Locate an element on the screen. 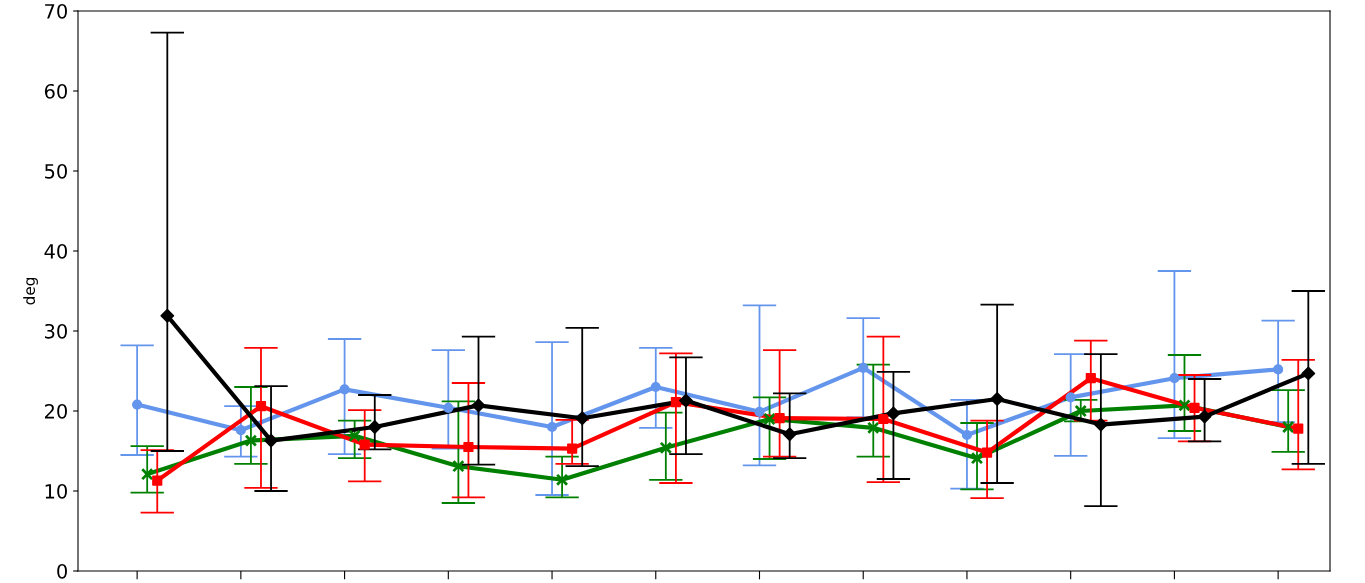 The height and width of the screenshot is (583, 1365). y-tick-label: 60 is located at coordinates (55, 91).